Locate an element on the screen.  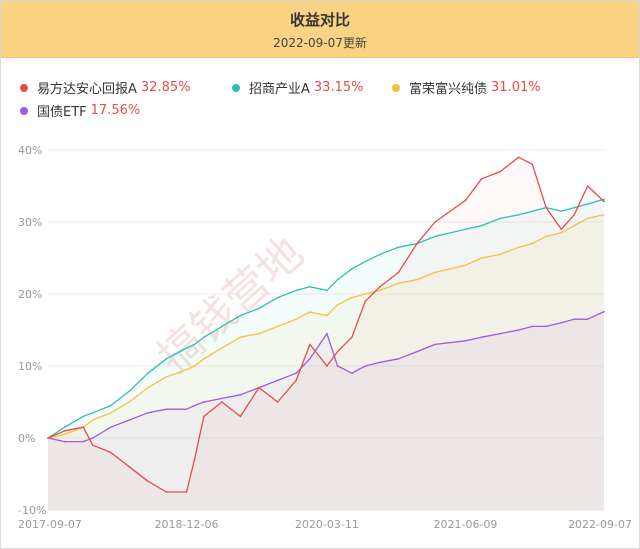
legend-label: 国债ETF is located at coordinates (62, 112).